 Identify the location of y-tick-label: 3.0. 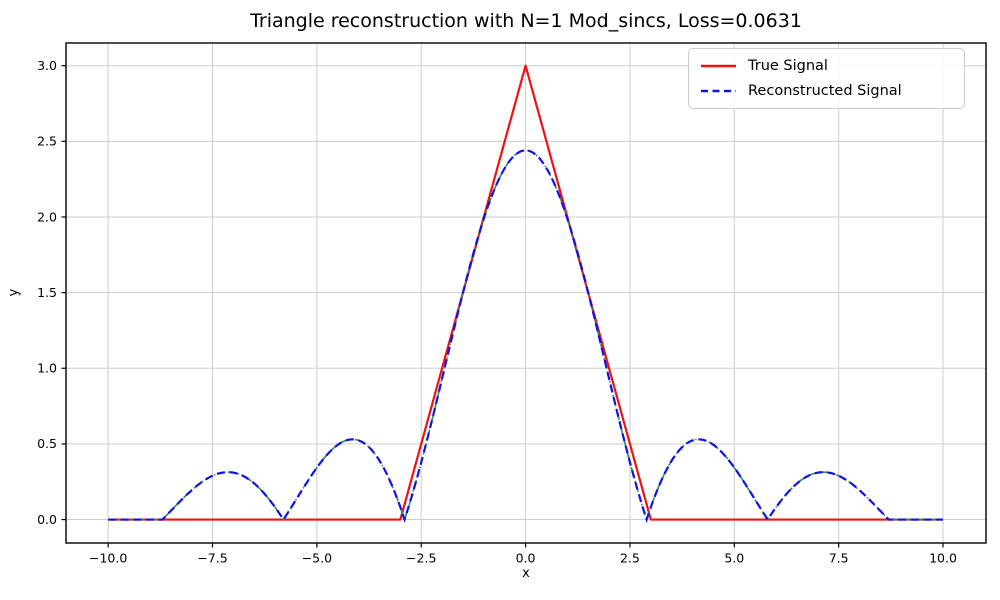
(47, 65).